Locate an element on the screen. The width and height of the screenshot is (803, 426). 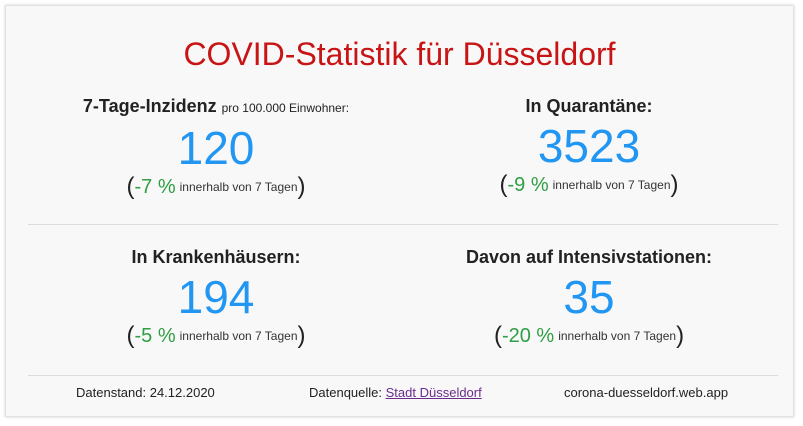
stat-hospital-change-period: innerhalb von 7 Tagen is located at coordinates (238, 335).